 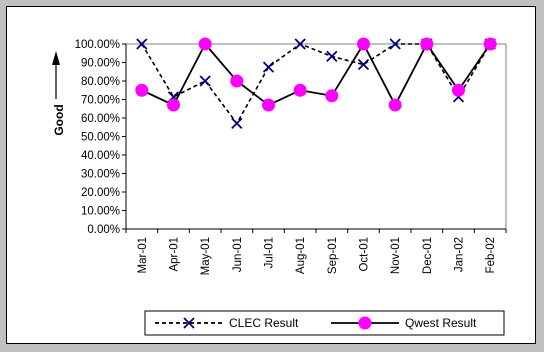 What do you see at coordinates (100, 119) in the screenshot?
I see `y-tick-label: 60.00%` at bounding box center [100, 119].